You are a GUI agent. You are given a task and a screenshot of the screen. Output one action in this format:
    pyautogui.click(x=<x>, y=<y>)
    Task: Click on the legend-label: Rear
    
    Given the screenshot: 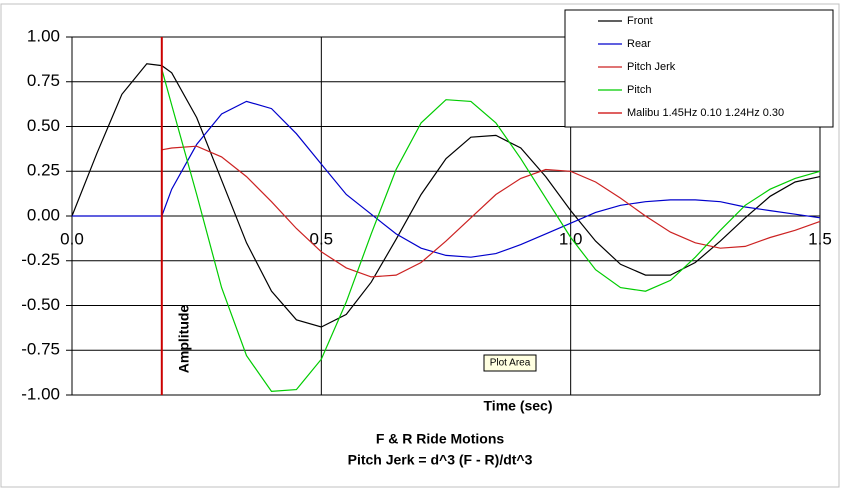 What is the action you would take?
    pyautogui.click(x=639, y=44)
    